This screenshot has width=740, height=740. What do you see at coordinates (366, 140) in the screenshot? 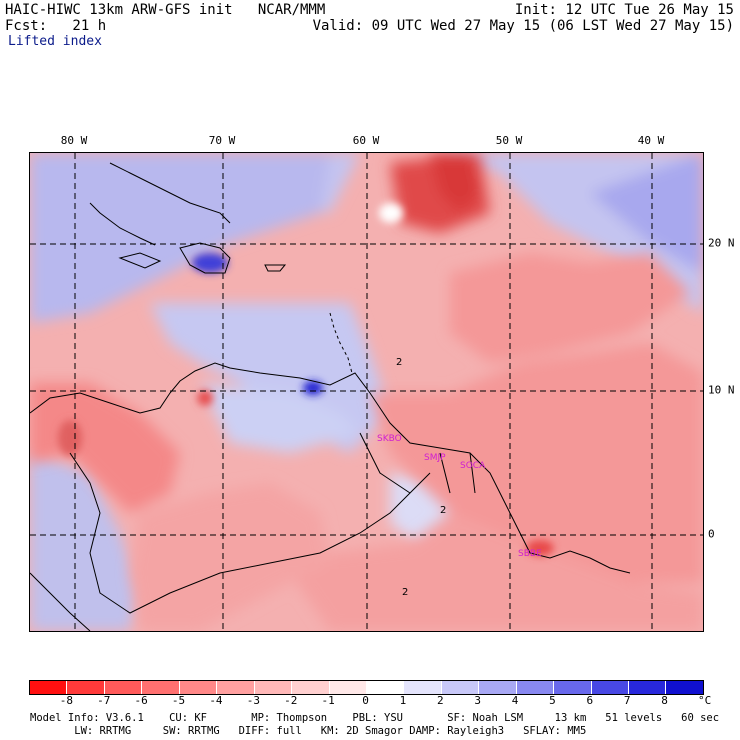
I see `lon-label: 60 W` at bounding box center [366, 140].